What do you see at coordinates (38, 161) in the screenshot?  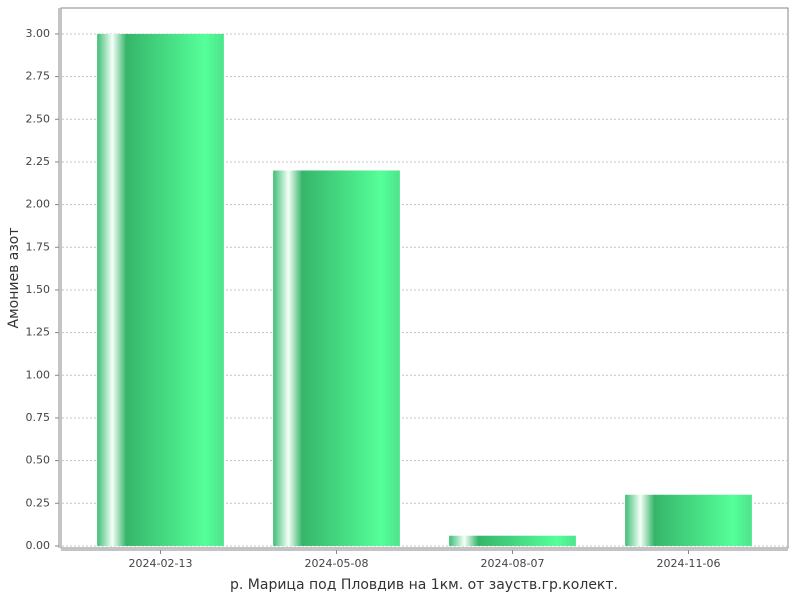 I see `y-tick-label: 2.25` at bounding box center [38, 161].